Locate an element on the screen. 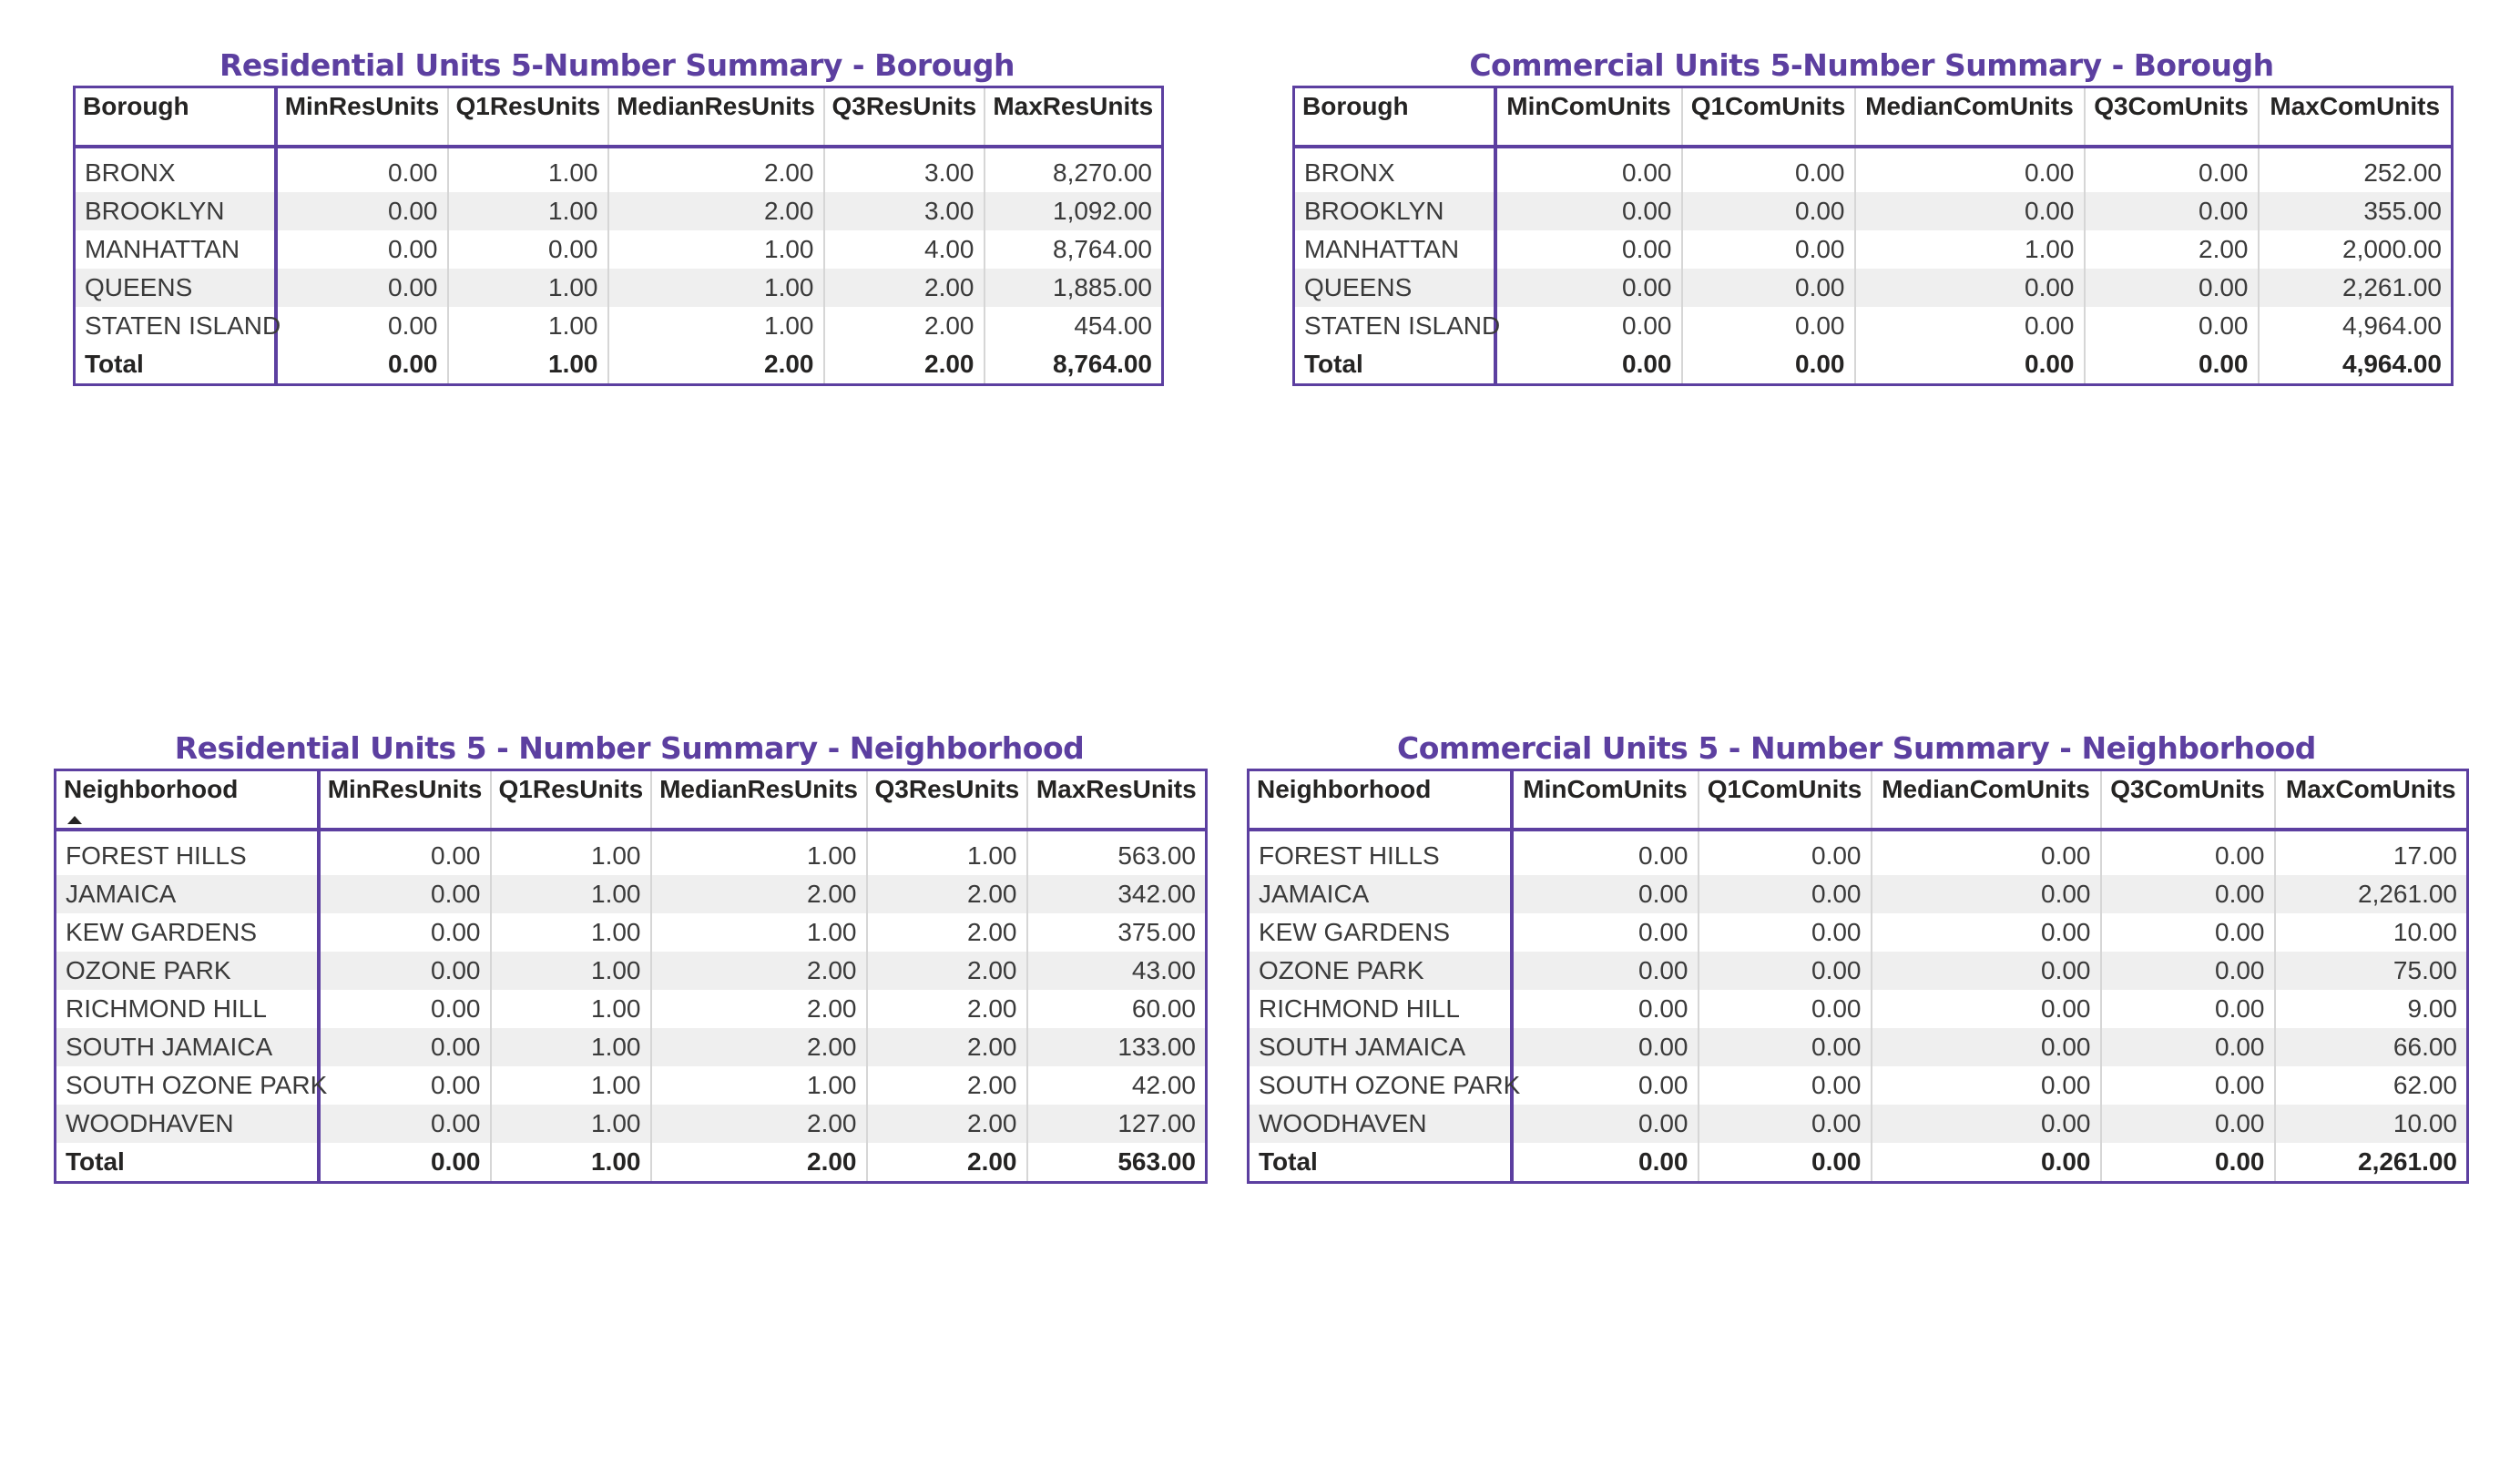  table-row: BRONX 0.00 1.00 2.00 3.00 8,270.00 is located at coordinates (618, 170).